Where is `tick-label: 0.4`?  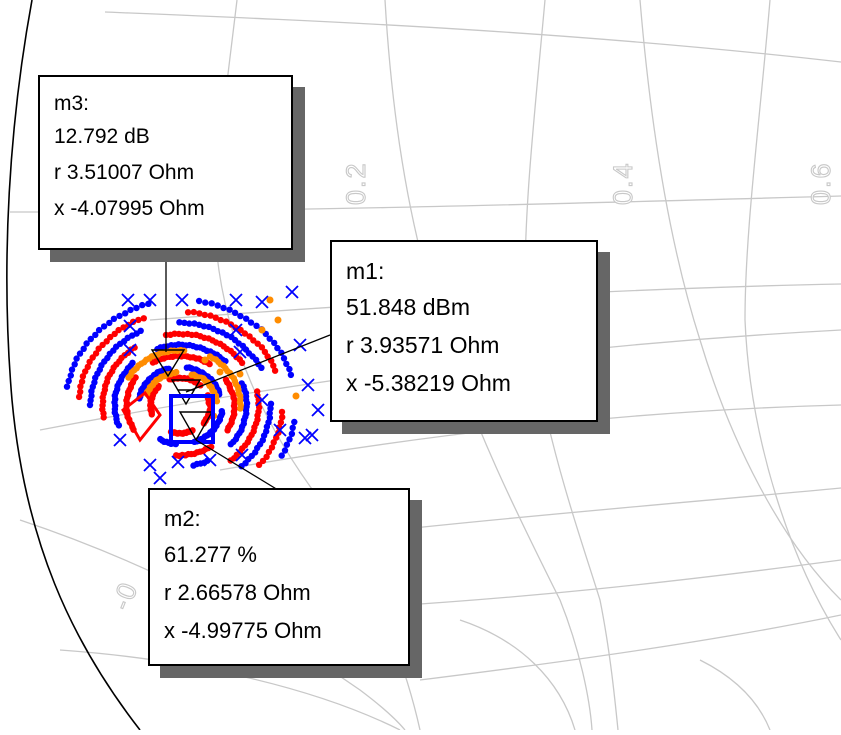
tick-label: 0.4 is located at coordinates (623, 183).